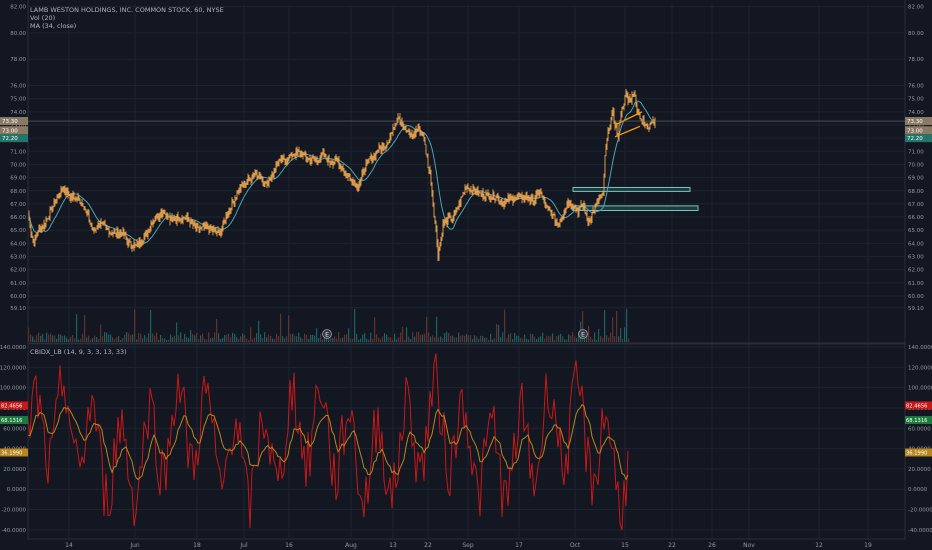  I want to click on ma-legend: MA (34, close), so click(53, 26).